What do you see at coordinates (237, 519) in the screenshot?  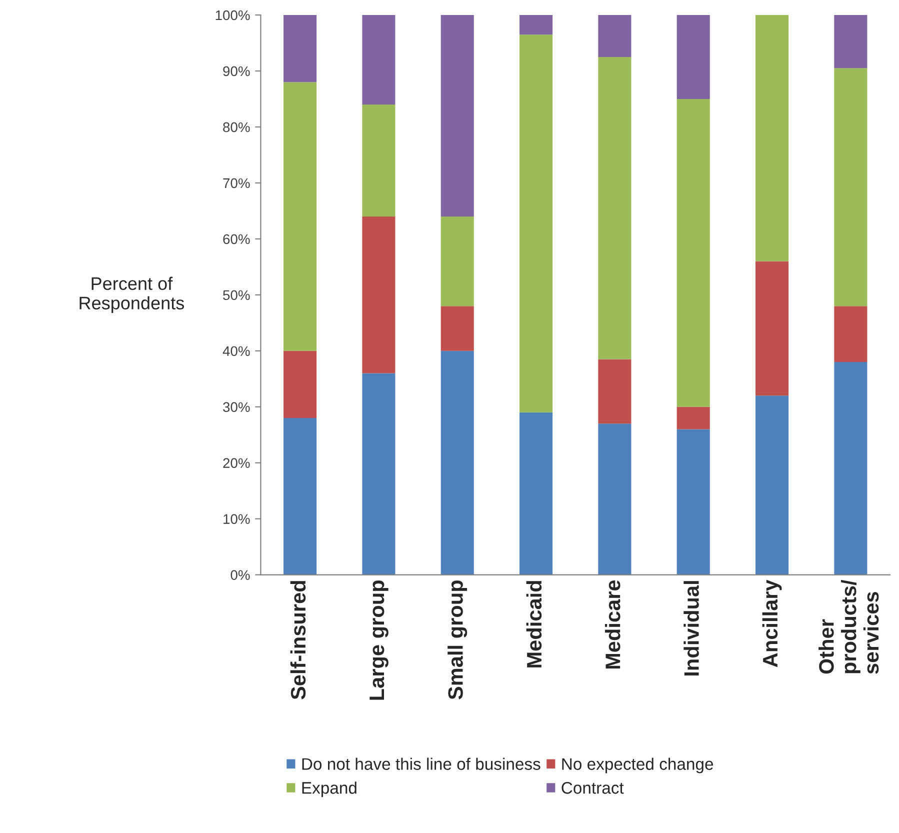 I see `y-tick-label: 10%` at bounding box center [237, 519].